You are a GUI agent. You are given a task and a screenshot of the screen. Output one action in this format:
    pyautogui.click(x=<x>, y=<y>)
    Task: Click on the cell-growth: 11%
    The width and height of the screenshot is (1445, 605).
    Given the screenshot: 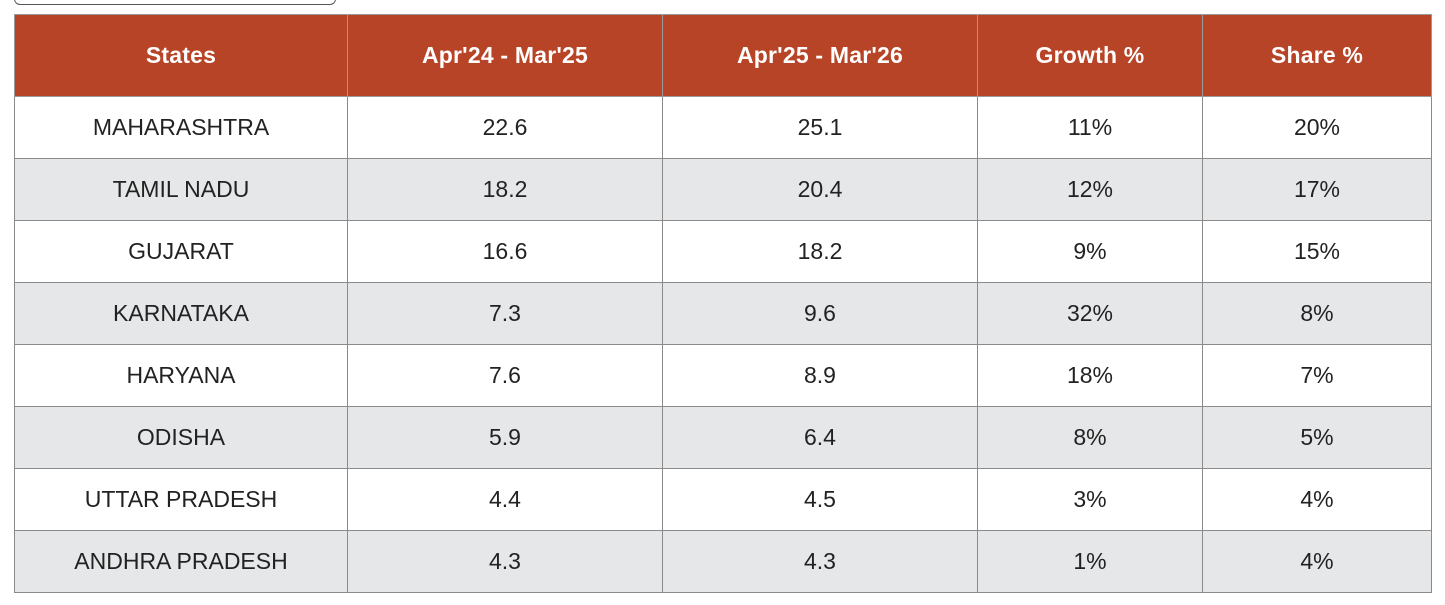 What is the action you would take?
    pyautogui.click(x=1090, y=127)
    